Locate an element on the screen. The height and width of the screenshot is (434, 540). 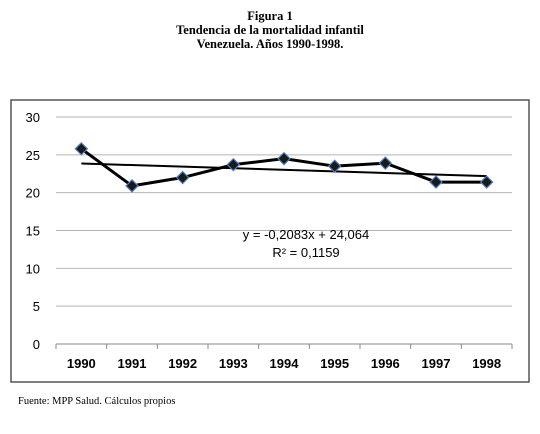
x-tick-label: 1991 is located at coordinates (132, 363).